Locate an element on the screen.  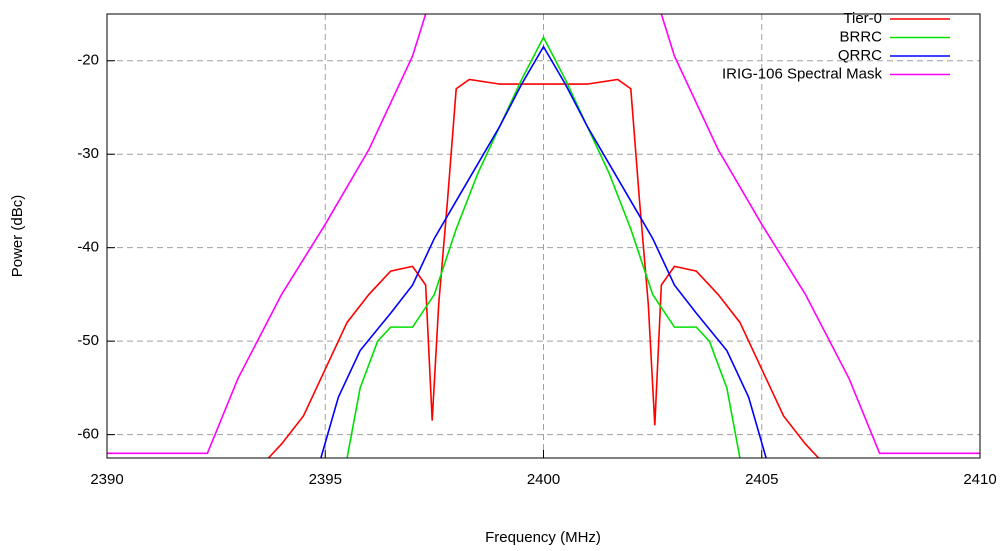
x-tick-label: 2390 is located at coordinates (106, 479).